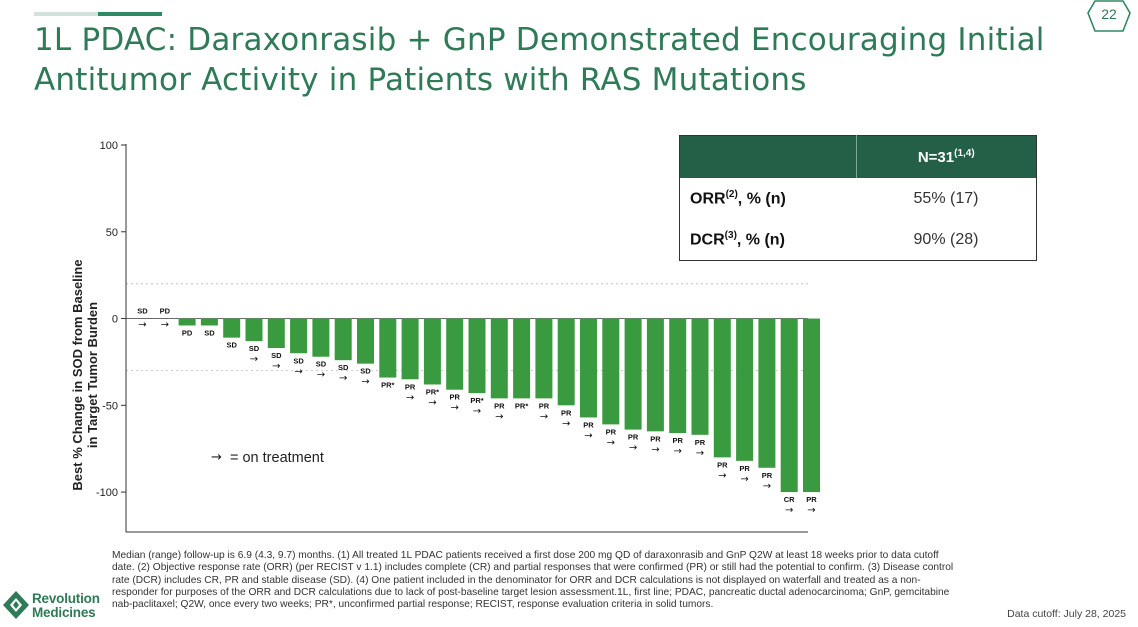 This screenshot has height=627, width=1138. What do you see at coordinates (936, 157) in the screenshot?
I see `table-header-n-text: N=31` at bounding box center [936, 157].